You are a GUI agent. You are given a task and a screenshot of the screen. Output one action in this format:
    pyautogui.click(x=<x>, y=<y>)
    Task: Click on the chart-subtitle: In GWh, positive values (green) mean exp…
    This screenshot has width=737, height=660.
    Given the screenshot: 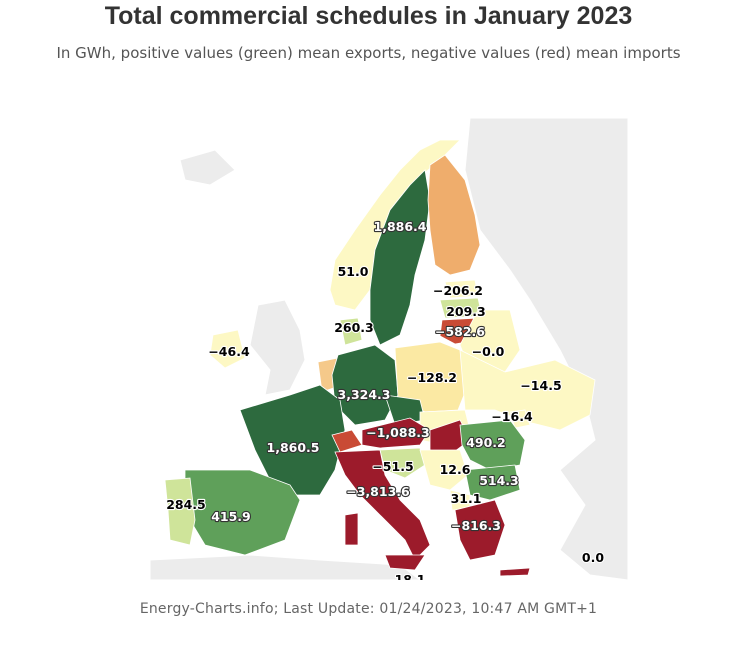 What is the action you would take?
    pyautogui.click(x=368, y=53)
    